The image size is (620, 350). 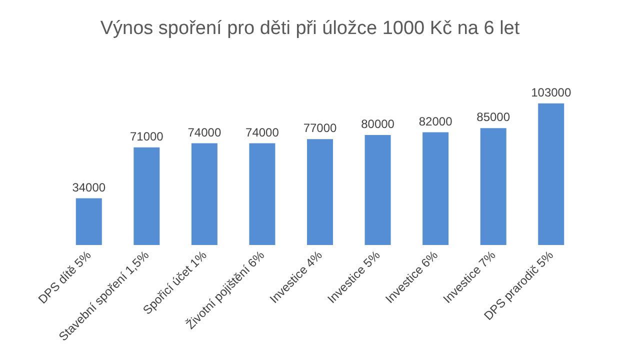 I want to click on data-label: 103000, so click(x=551, y=92).